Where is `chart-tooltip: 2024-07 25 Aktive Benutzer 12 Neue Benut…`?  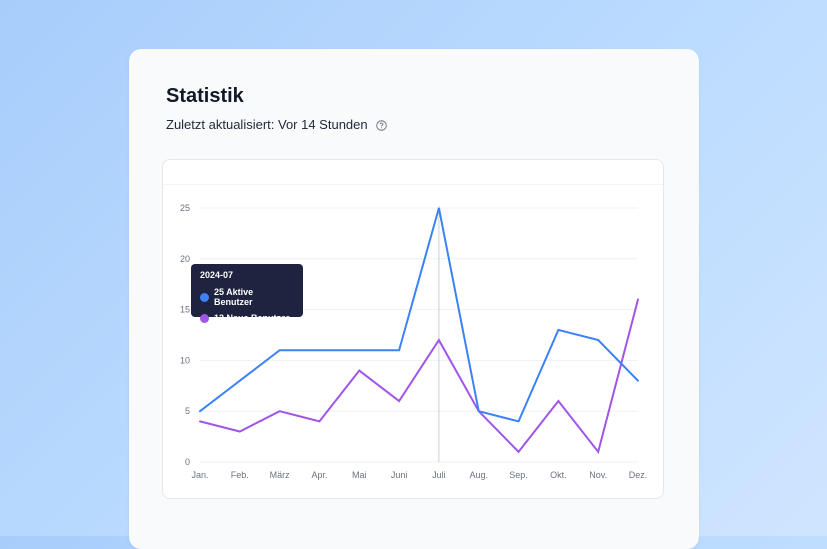
chart-tooltip: 2024-07 25 Aktive Benutzer 12 Neue Benut… is located at coordinates (247, 293).